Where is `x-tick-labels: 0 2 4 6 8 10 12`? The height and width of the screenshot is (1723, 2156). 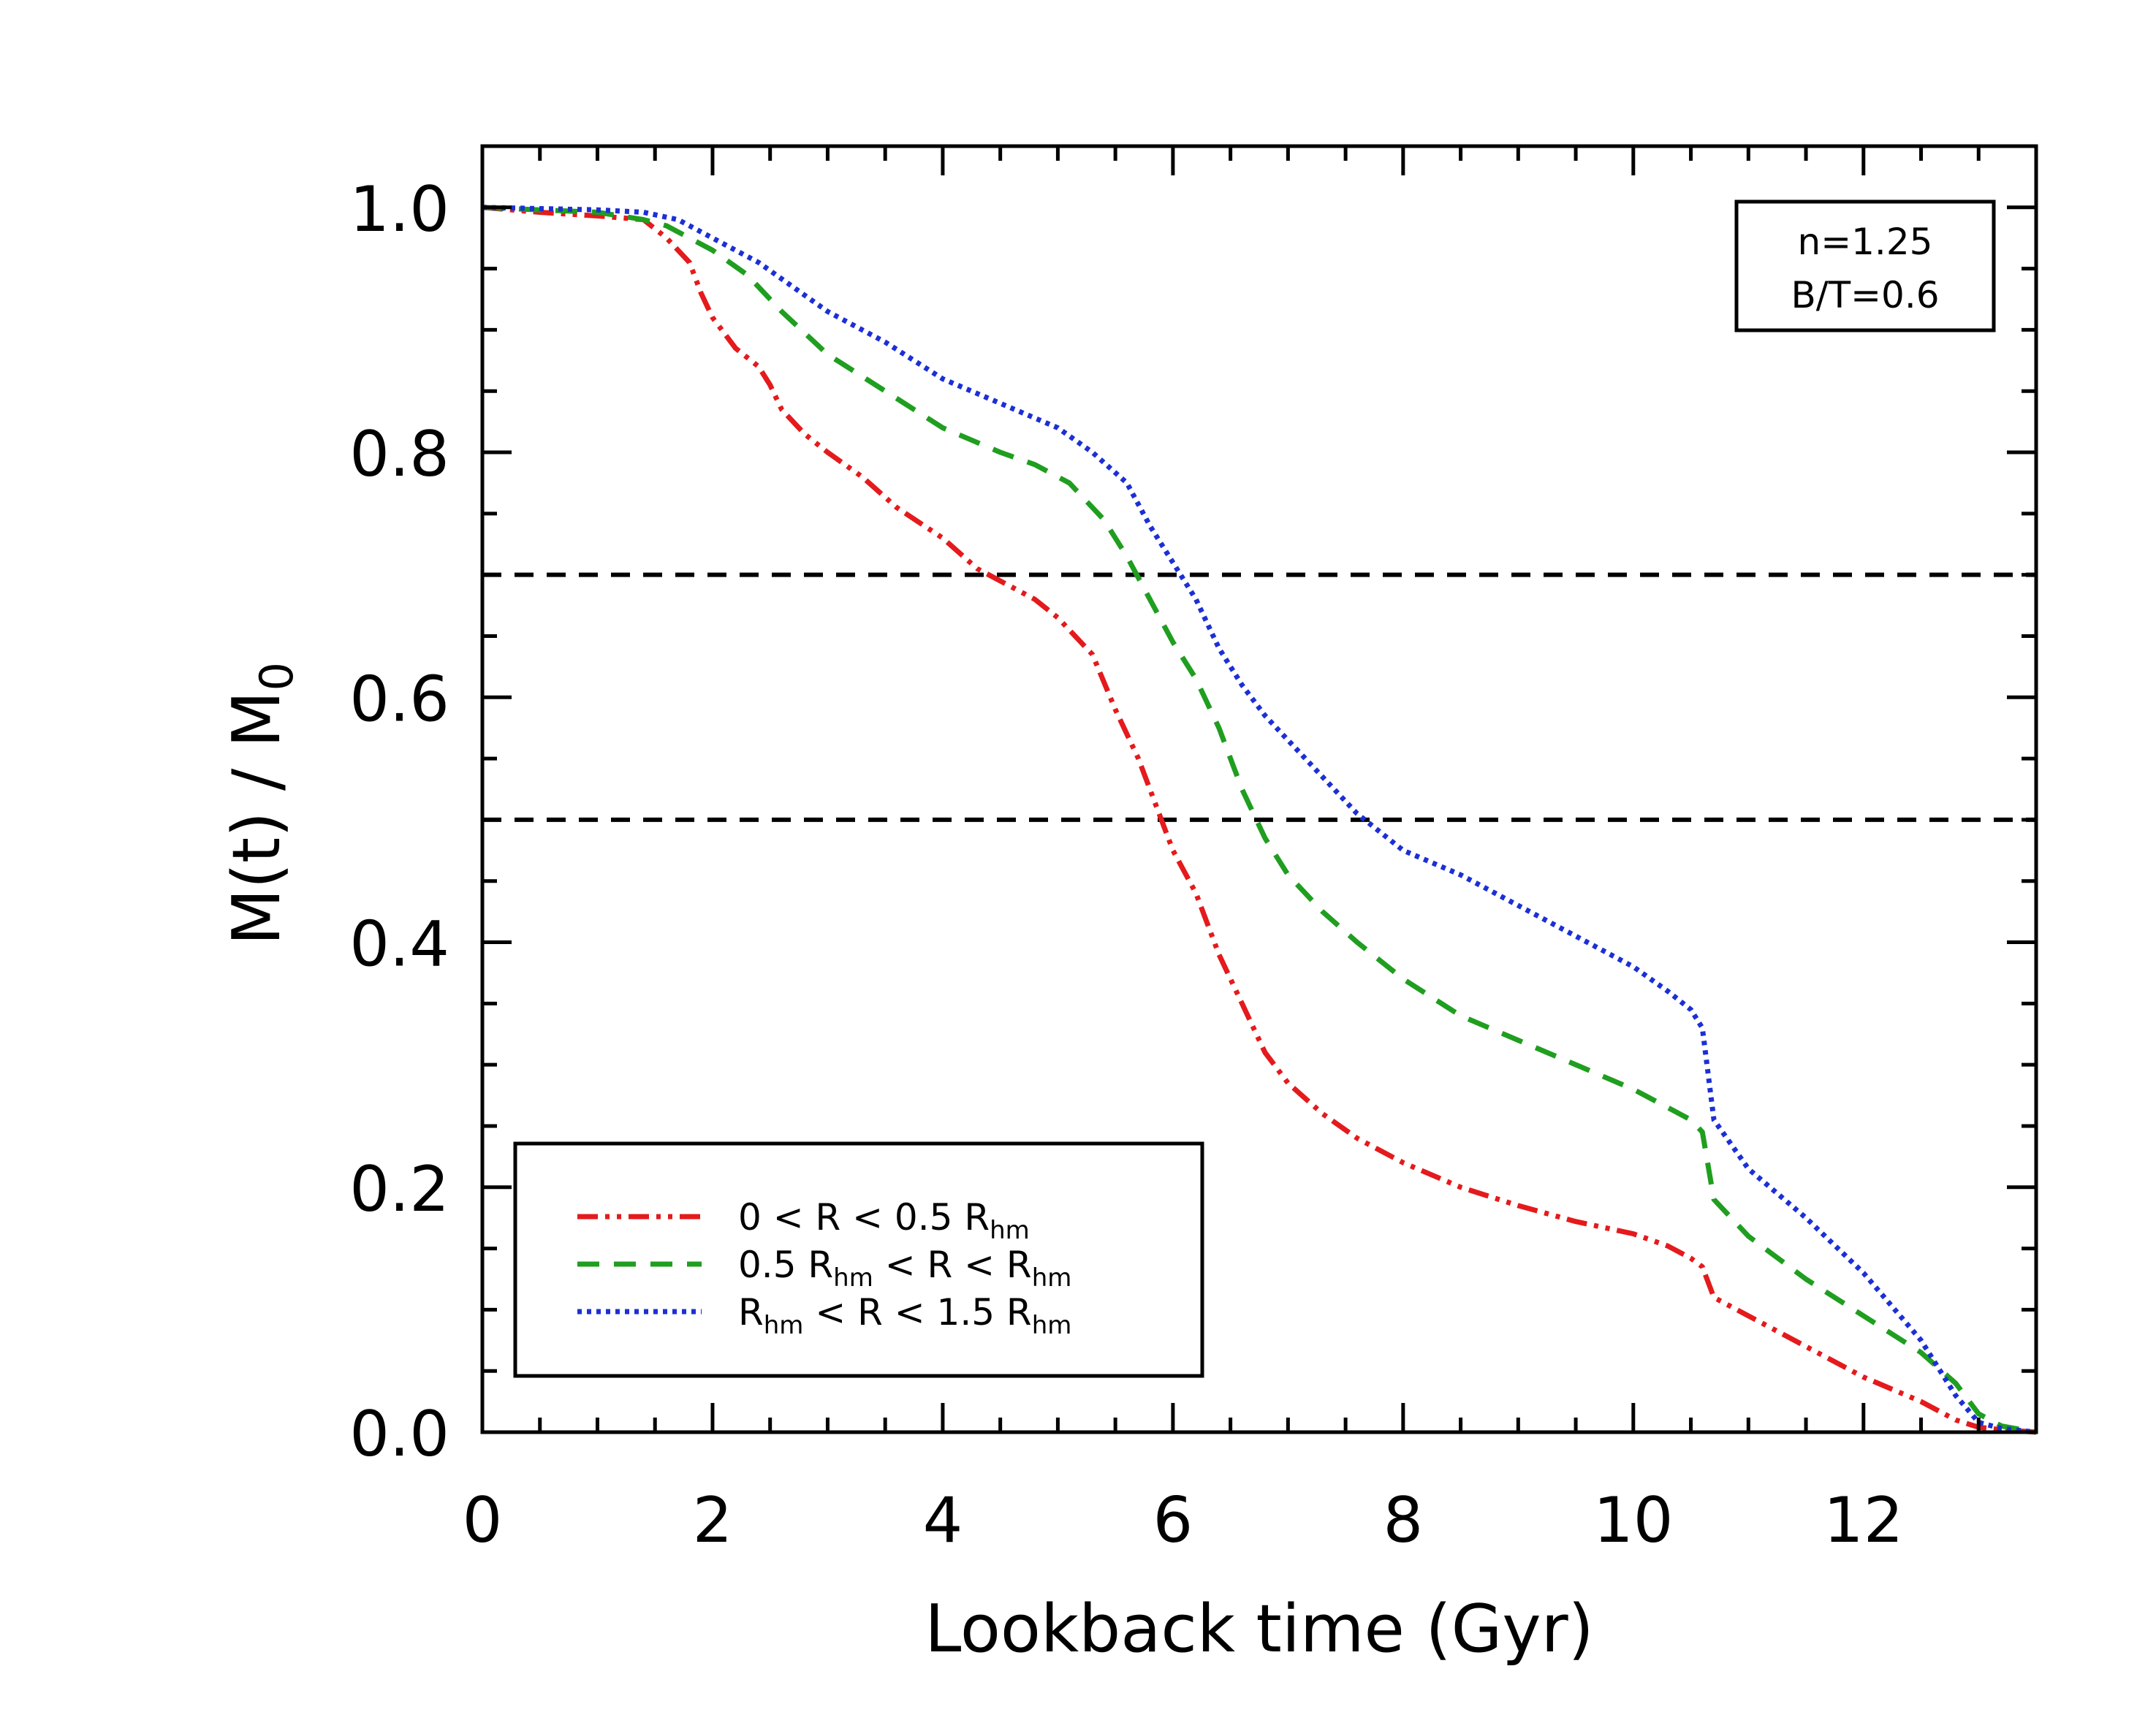
x-tick-labels: 0 2 4 6 8 10 12 is located at coordinates (1184, 1520).